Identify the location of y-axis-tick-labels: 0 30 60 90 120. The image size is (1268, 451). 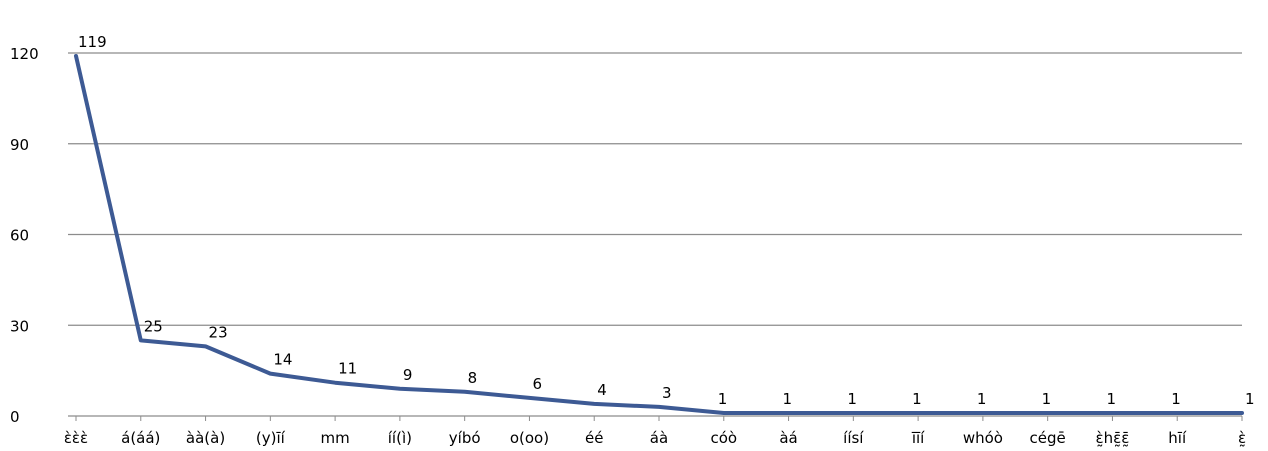
(24, 235).